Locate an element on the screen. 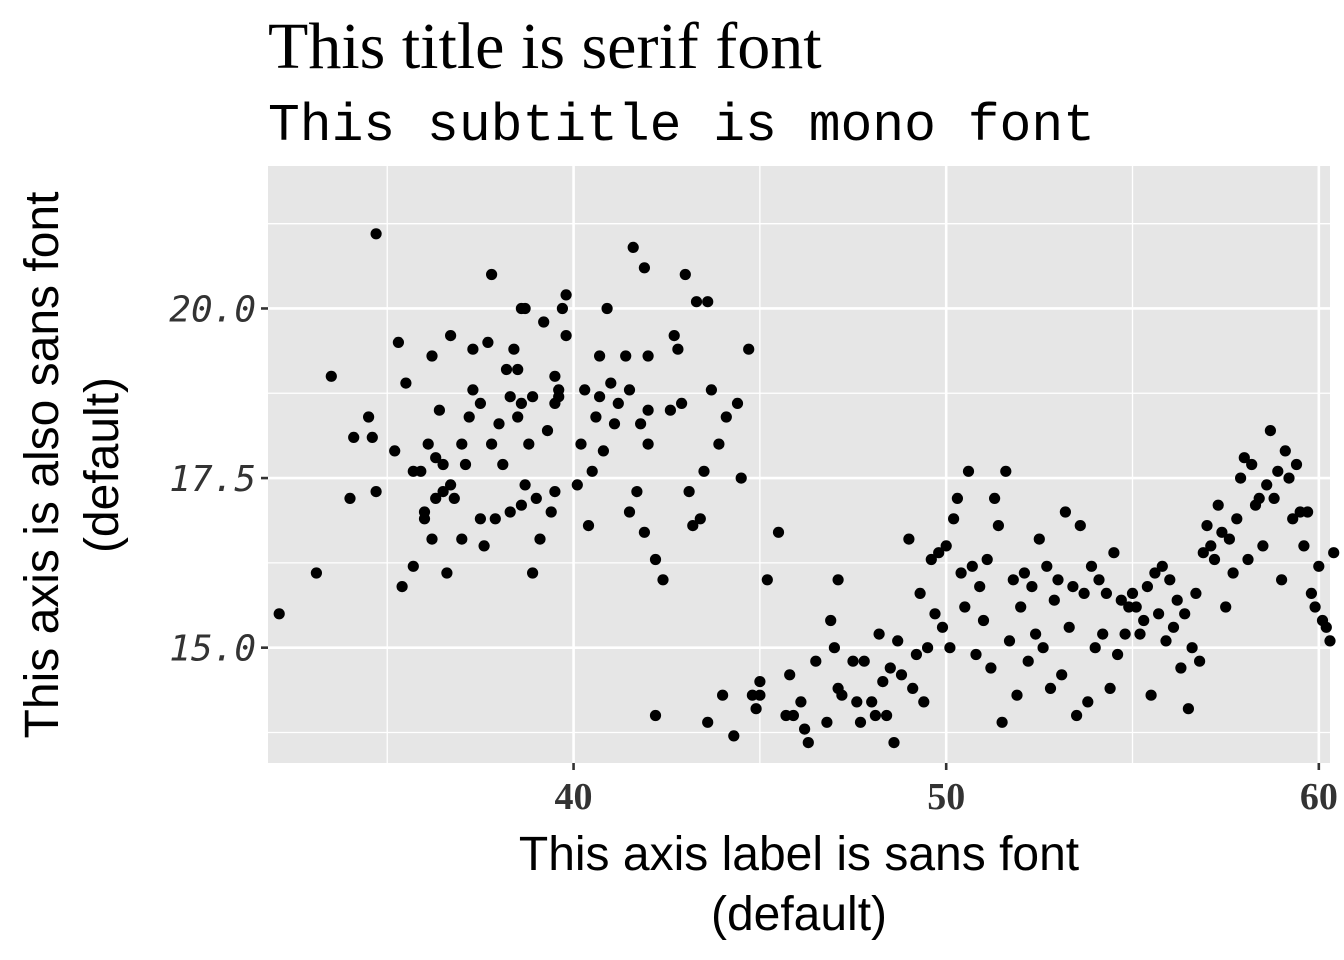 The width and height of the screenshot is (1344, 960). y-axis-label-line2: (default) is located at coordinates (102, 465).